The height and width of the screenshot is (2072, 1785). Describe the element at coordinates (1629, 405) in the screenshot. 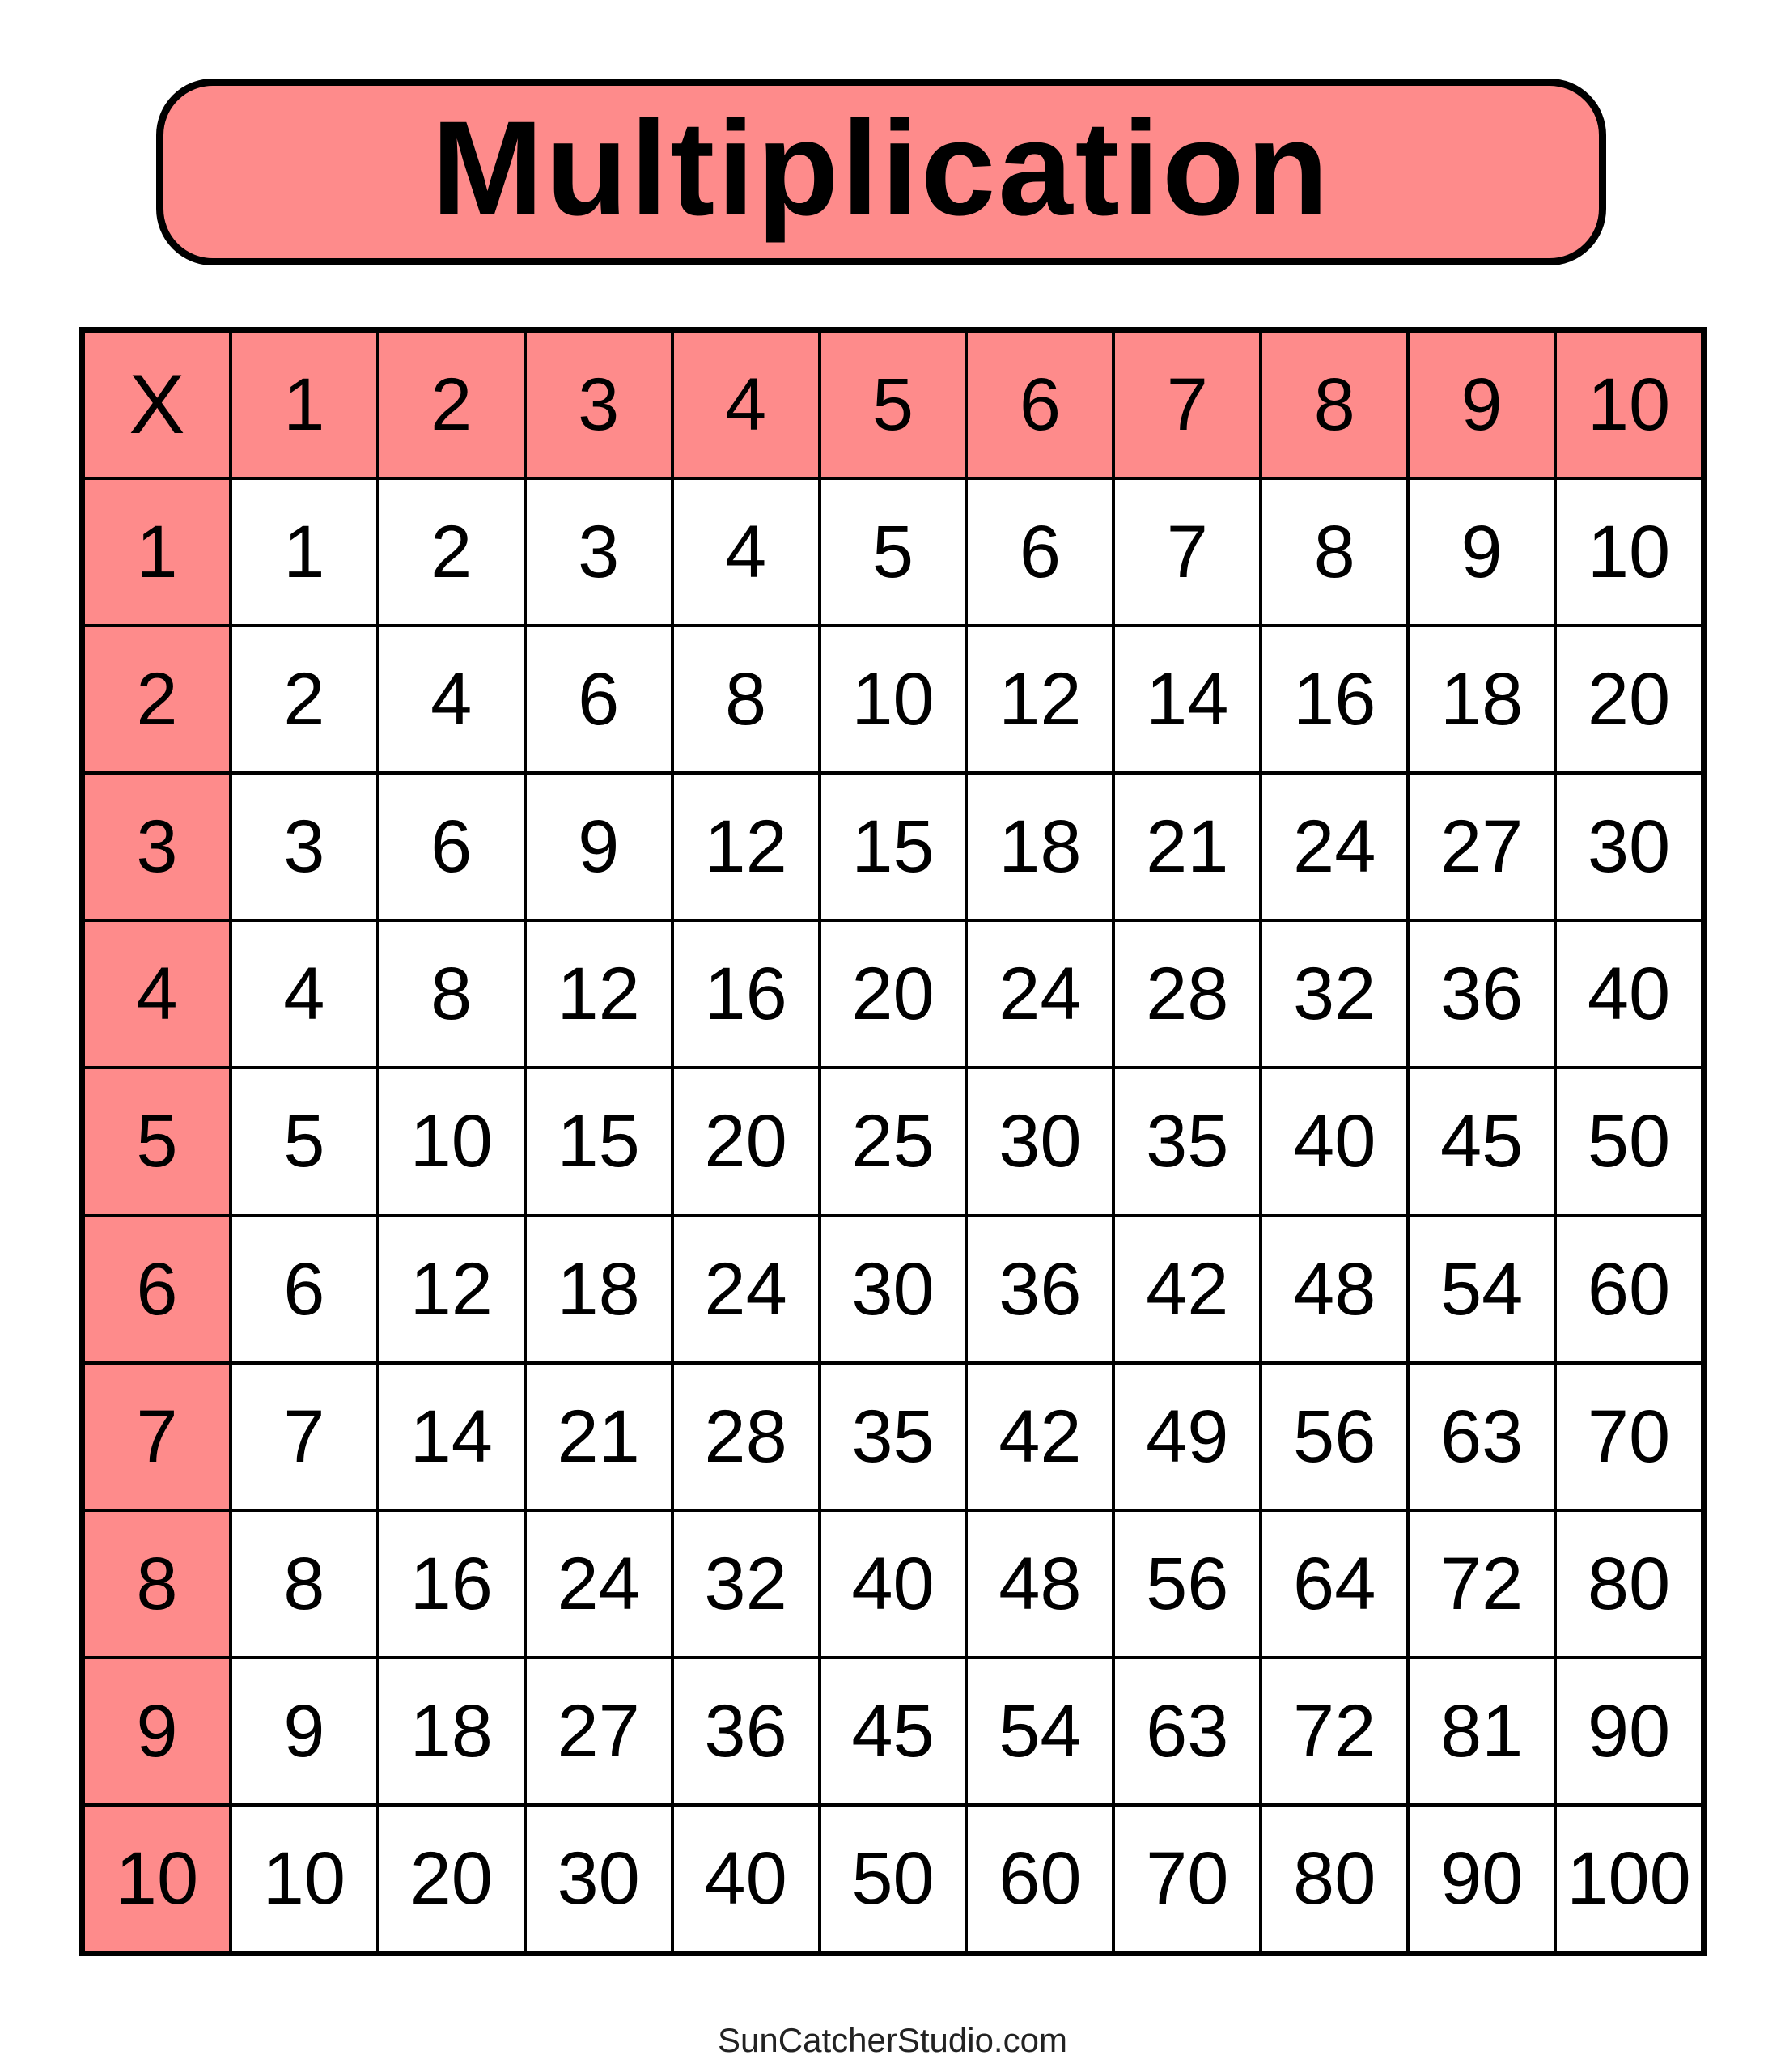

I see `column-header: 10` at that location.